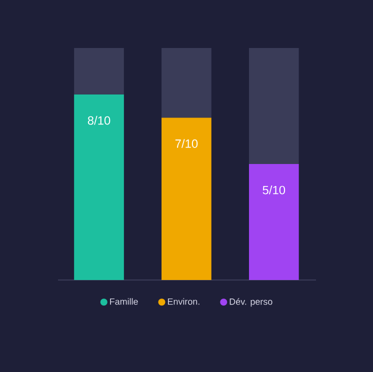 The width and height of the screenshot is (373, 372). I want to click on data-label: 5/10, so click(274, 190).